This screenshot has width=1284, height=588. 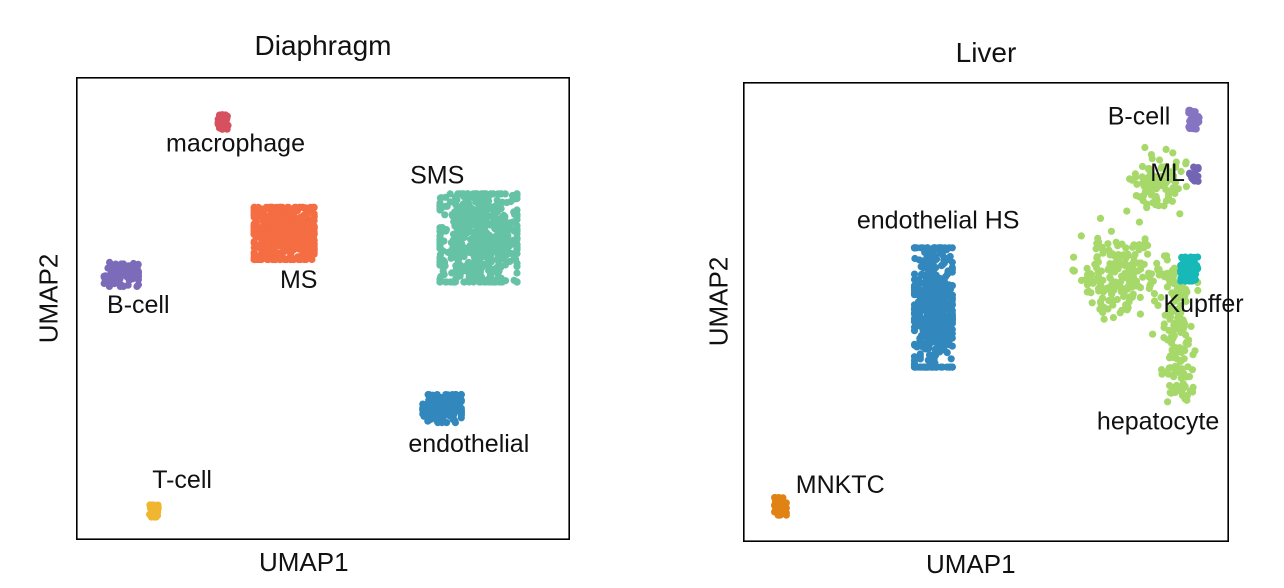 I want to click on point-ml, so click(x=1194, y=173).